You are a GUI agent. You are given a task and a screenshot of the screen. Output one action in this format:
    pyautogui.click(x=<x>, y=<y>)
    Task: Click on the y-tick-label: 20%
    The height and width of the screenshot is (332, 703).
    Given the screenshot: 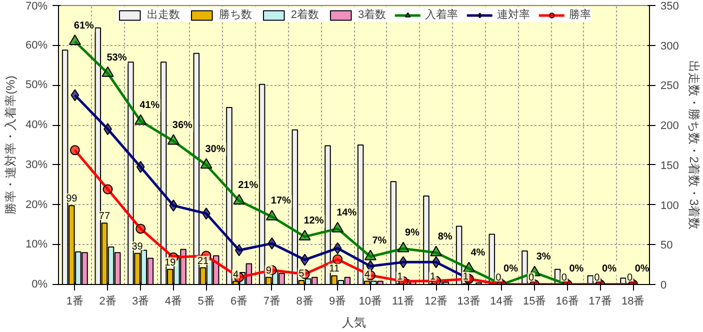 What is the action you would take?
    pyautogui.click(x=36, y=204)
    